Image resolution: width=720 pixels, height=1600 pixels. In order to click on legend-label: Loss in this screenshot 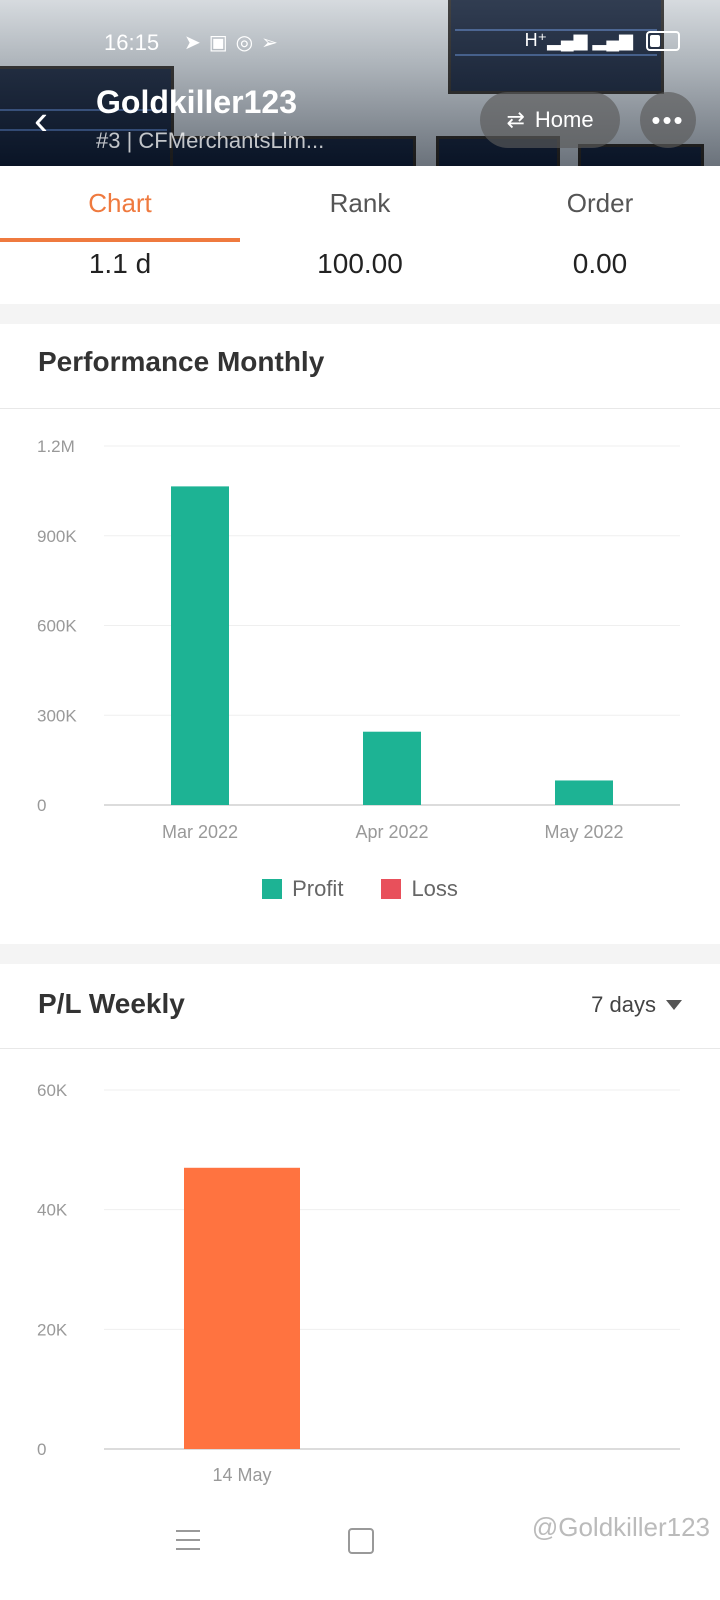, I will do `click(434, 888)`.